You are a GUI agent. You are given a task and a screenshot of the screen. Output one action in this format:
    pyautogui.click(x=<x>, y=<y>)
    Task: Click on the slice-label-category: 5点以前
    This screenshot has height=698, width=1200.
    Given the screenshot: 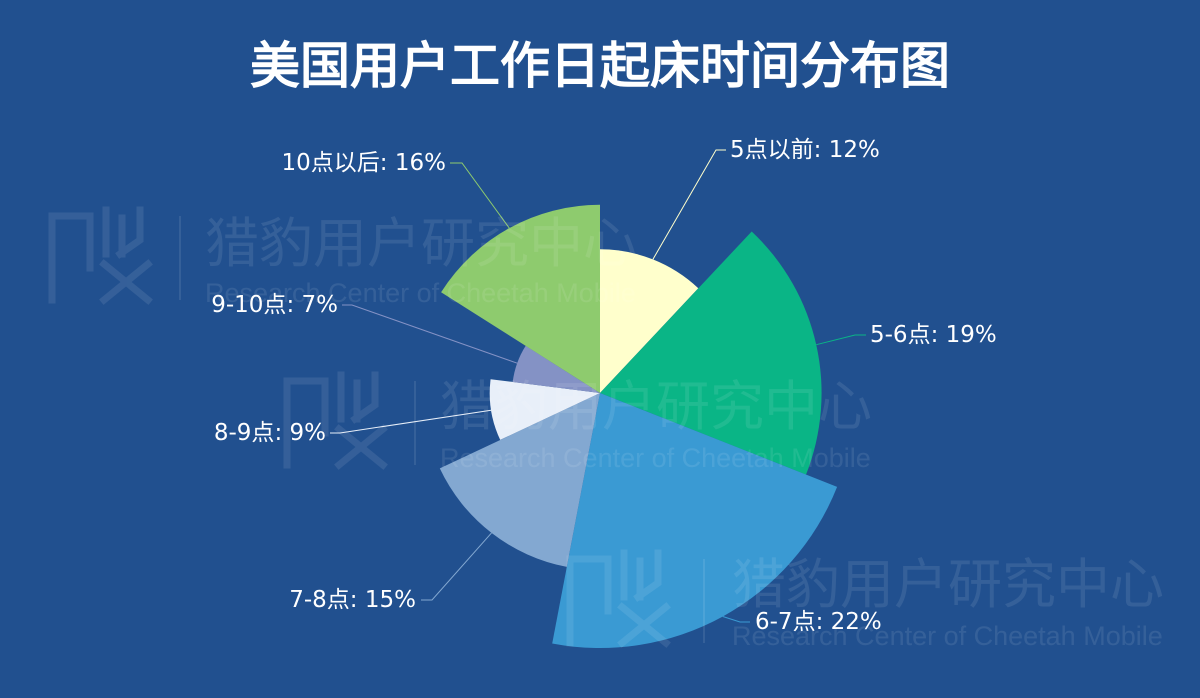 What is the action you would take?
    pyautogui.click(x=772, y=150)
    